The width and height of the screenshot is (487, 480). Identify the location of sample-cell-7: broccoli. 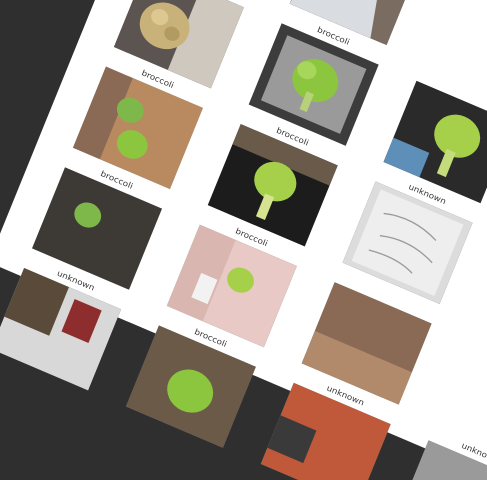
(274, 180).